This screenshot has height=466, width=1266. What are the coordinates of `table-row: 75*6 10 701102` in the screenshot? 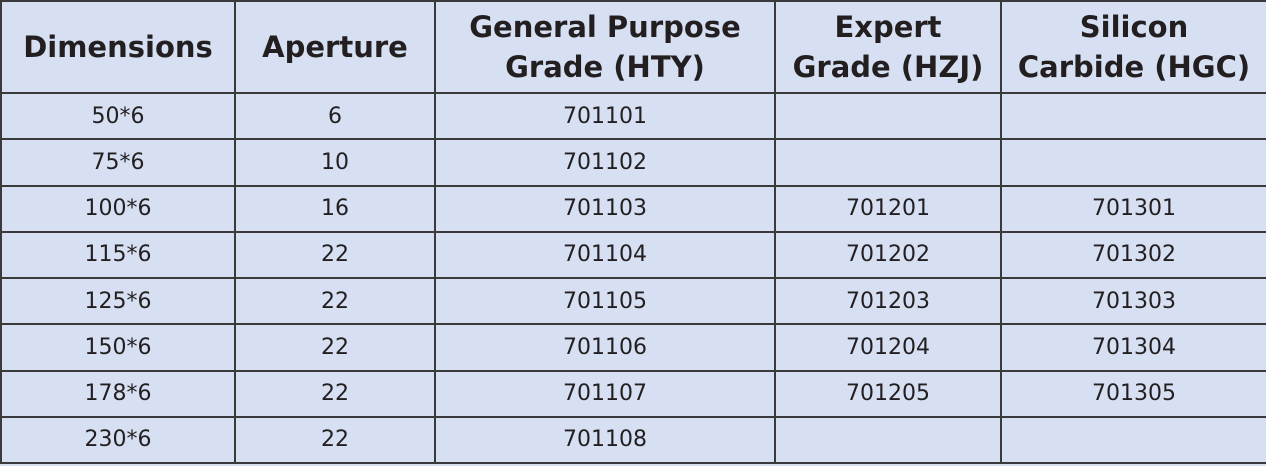 It's located at (633, 162).